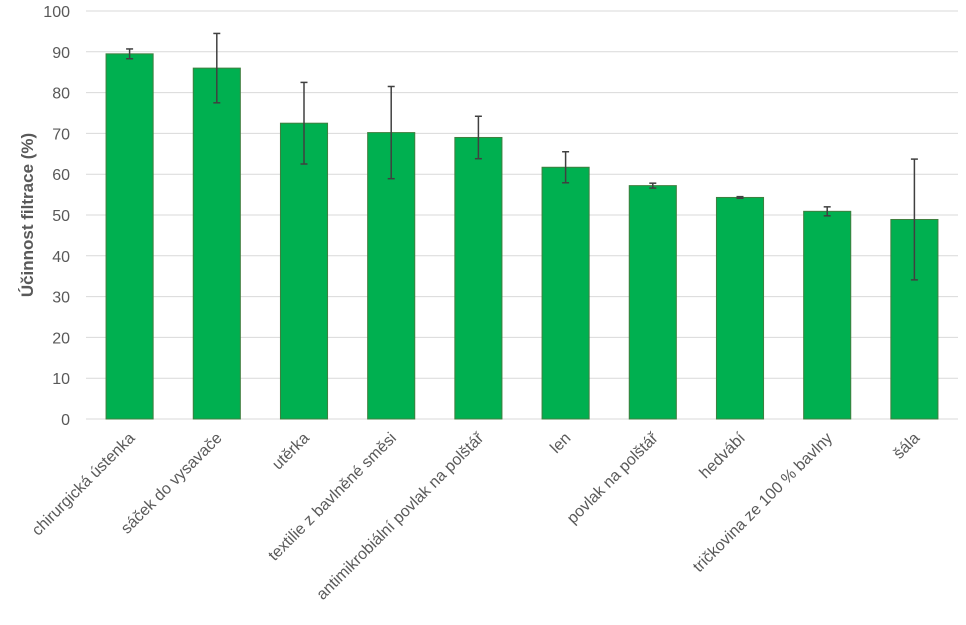 Image resolution: width=966 pixels, height=625 pixels. What do you see at coordinates (723, 455) in the screenshot?
I see `x-category-label: hedvábí` at bounding box center [723, 455].